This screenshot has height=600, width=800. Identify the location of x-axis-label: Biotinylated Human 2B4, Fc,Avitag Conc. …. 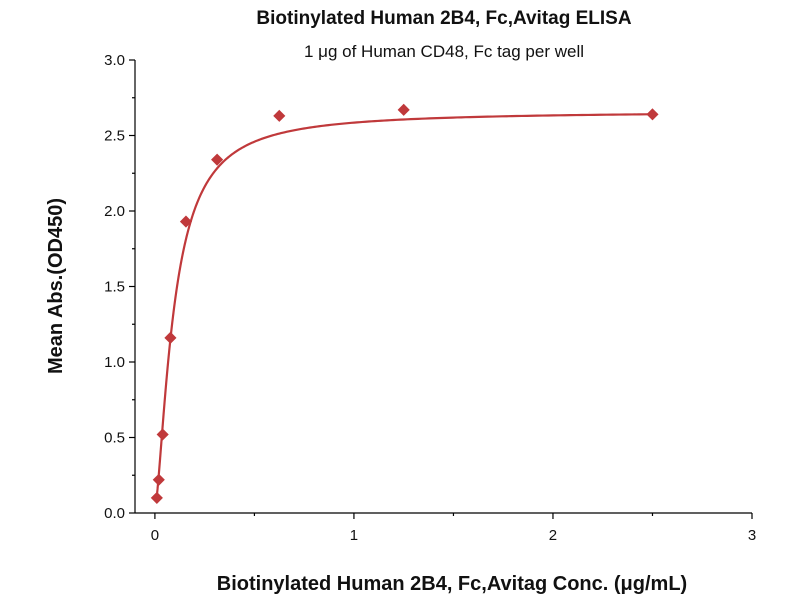
(452, 584).